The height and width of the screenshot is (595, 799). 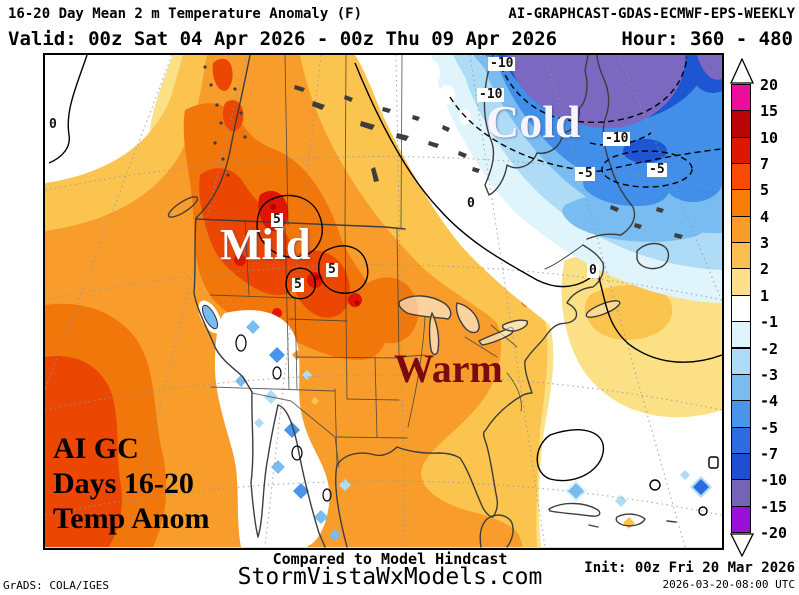 I want to click on footer-generated-time: 2026-03-20-08:00 UTC, so click(x=728, y=584).